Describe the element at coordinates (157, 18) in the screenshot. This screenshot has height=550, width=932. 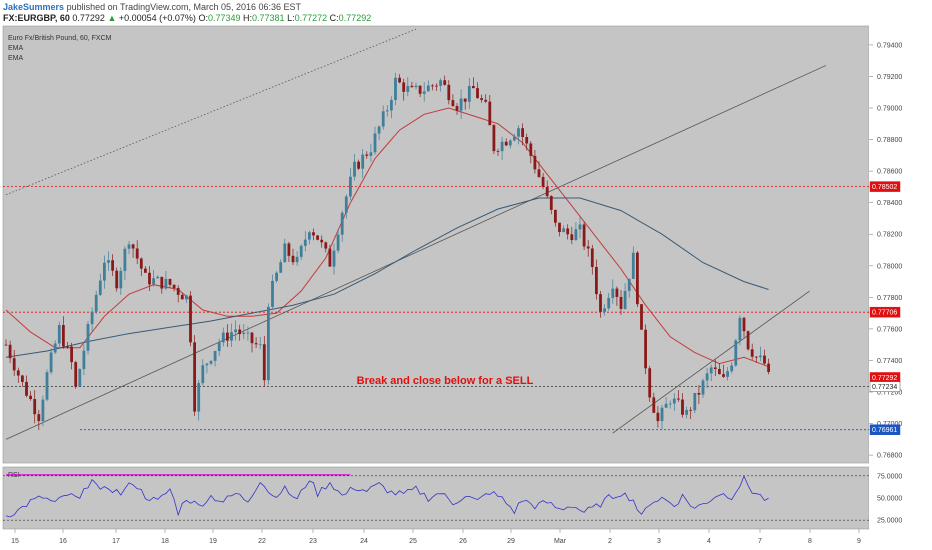
I see `price-change: +0.00054 (+0.07%)` at that location.